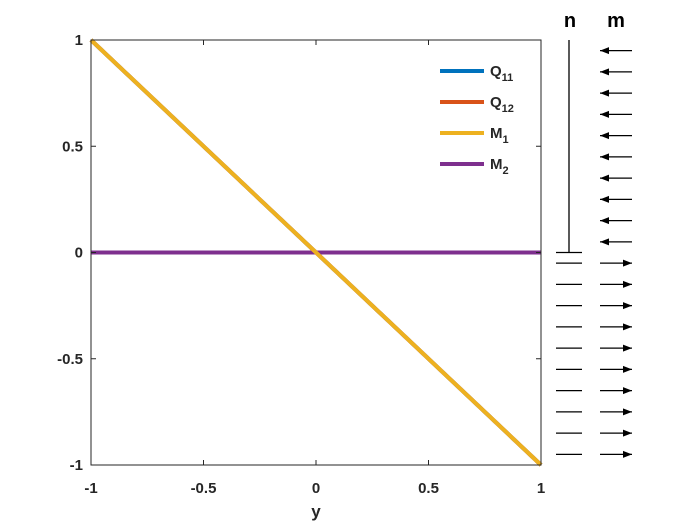  What do you see at coordinates (316, 488) in the screenshot?
I see `x-tick-label: 0` at bounding box center [316, 488].